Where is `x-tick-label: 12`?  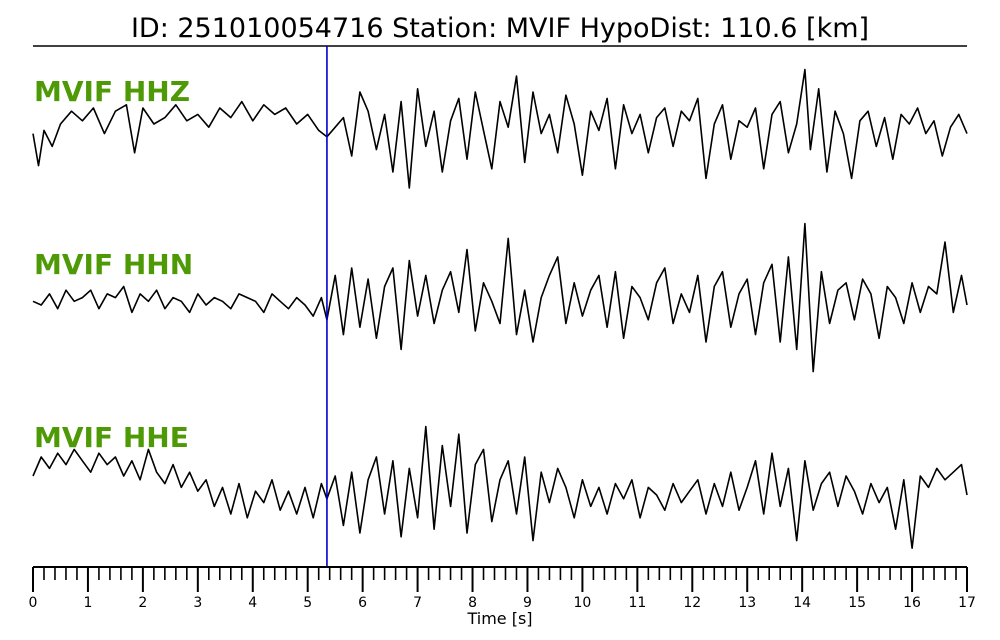
x-tick-label: 12 is located at coordinates (692, 603).